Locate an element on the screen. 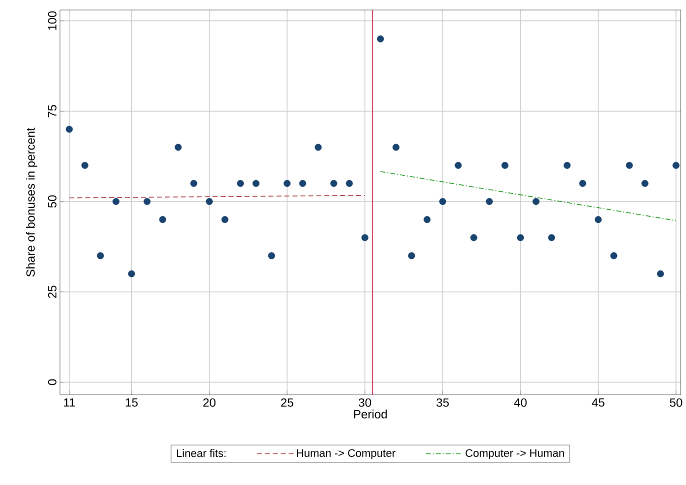 Image resolution: width=686 pixels, height=485 pixels. legend-label: Human -> Computer is located at coordinates (346, 454).